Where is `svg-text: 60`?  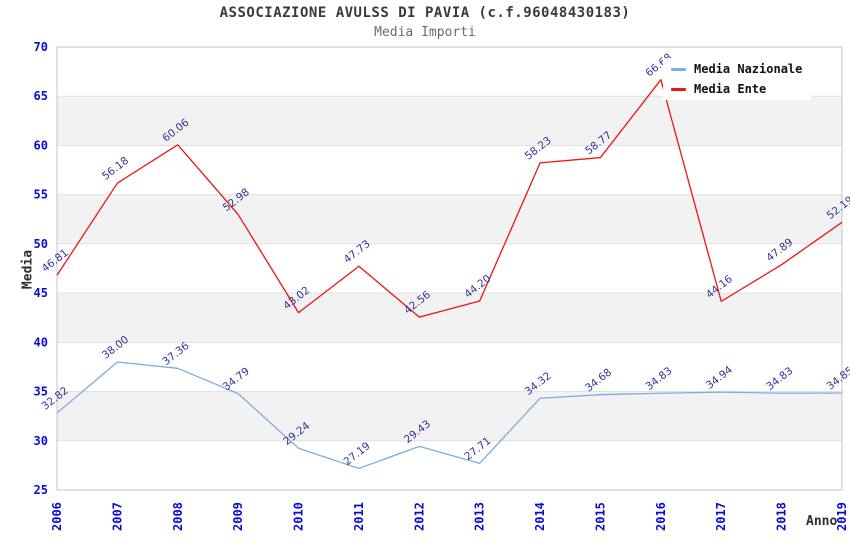
svg-text: 60 is located at coordinates (41, 145).